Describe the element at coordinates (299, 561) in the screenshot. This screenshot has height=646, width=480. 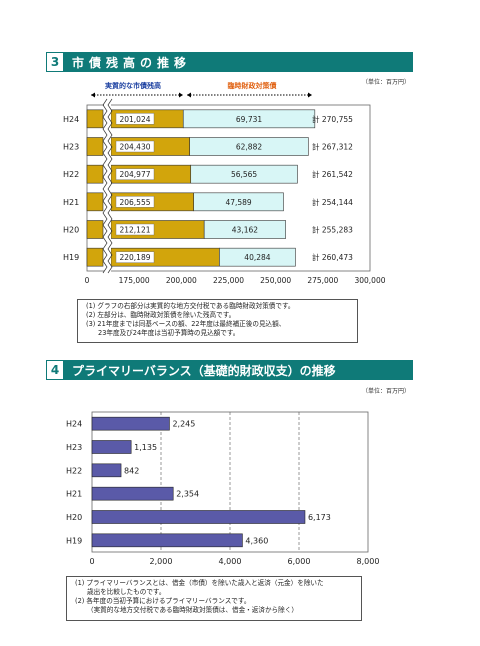
I see `x-tick-label: 6,000` at that location.